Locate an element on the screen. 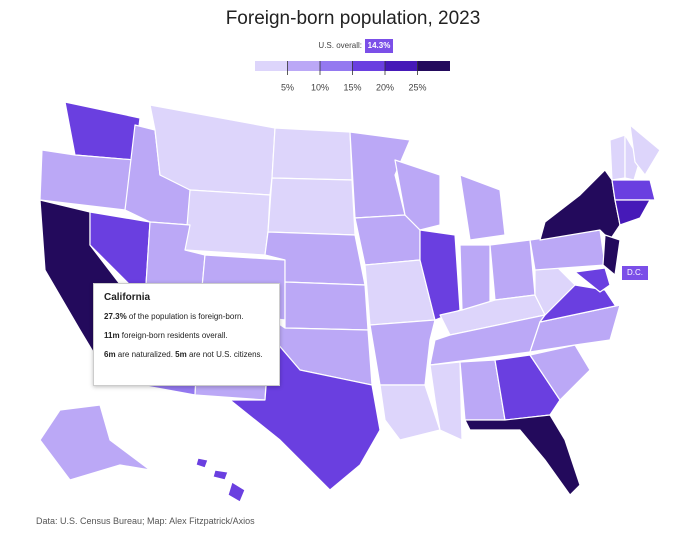 The height and width of the screenshot is (537, 700). dc-label: D.C. is located at coordinates (635, 272).